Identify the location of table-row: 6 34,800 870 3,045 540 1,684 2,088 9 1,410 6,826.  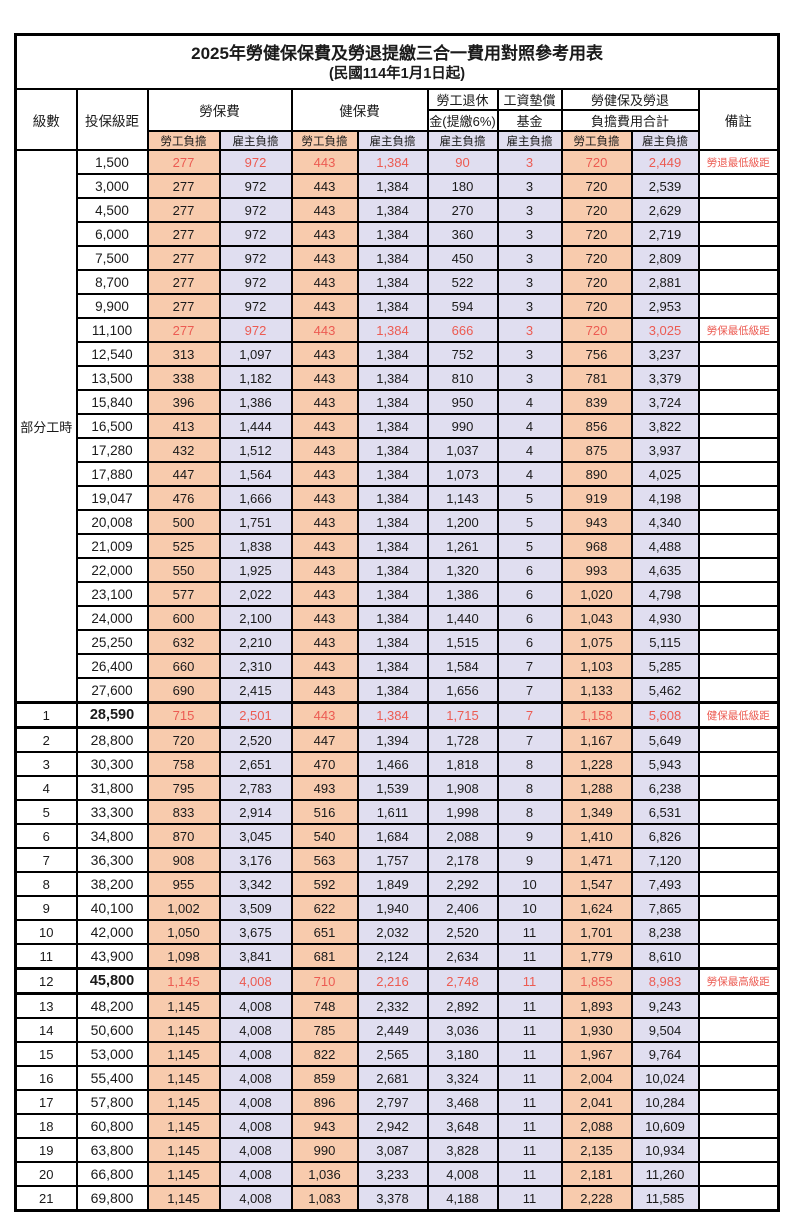
(397, 836).